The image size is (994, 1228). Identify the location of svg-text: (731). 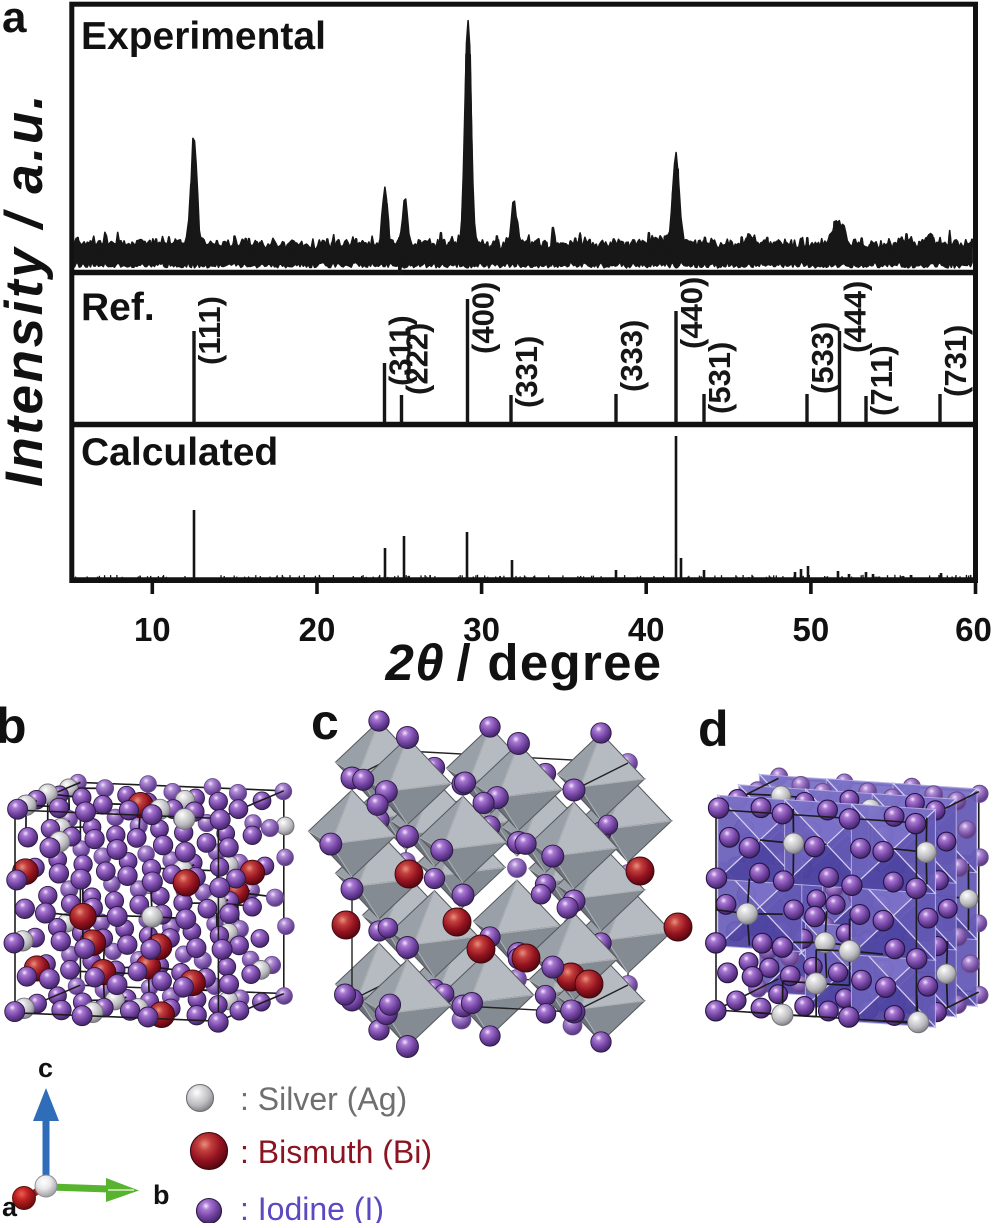
(955, 361).